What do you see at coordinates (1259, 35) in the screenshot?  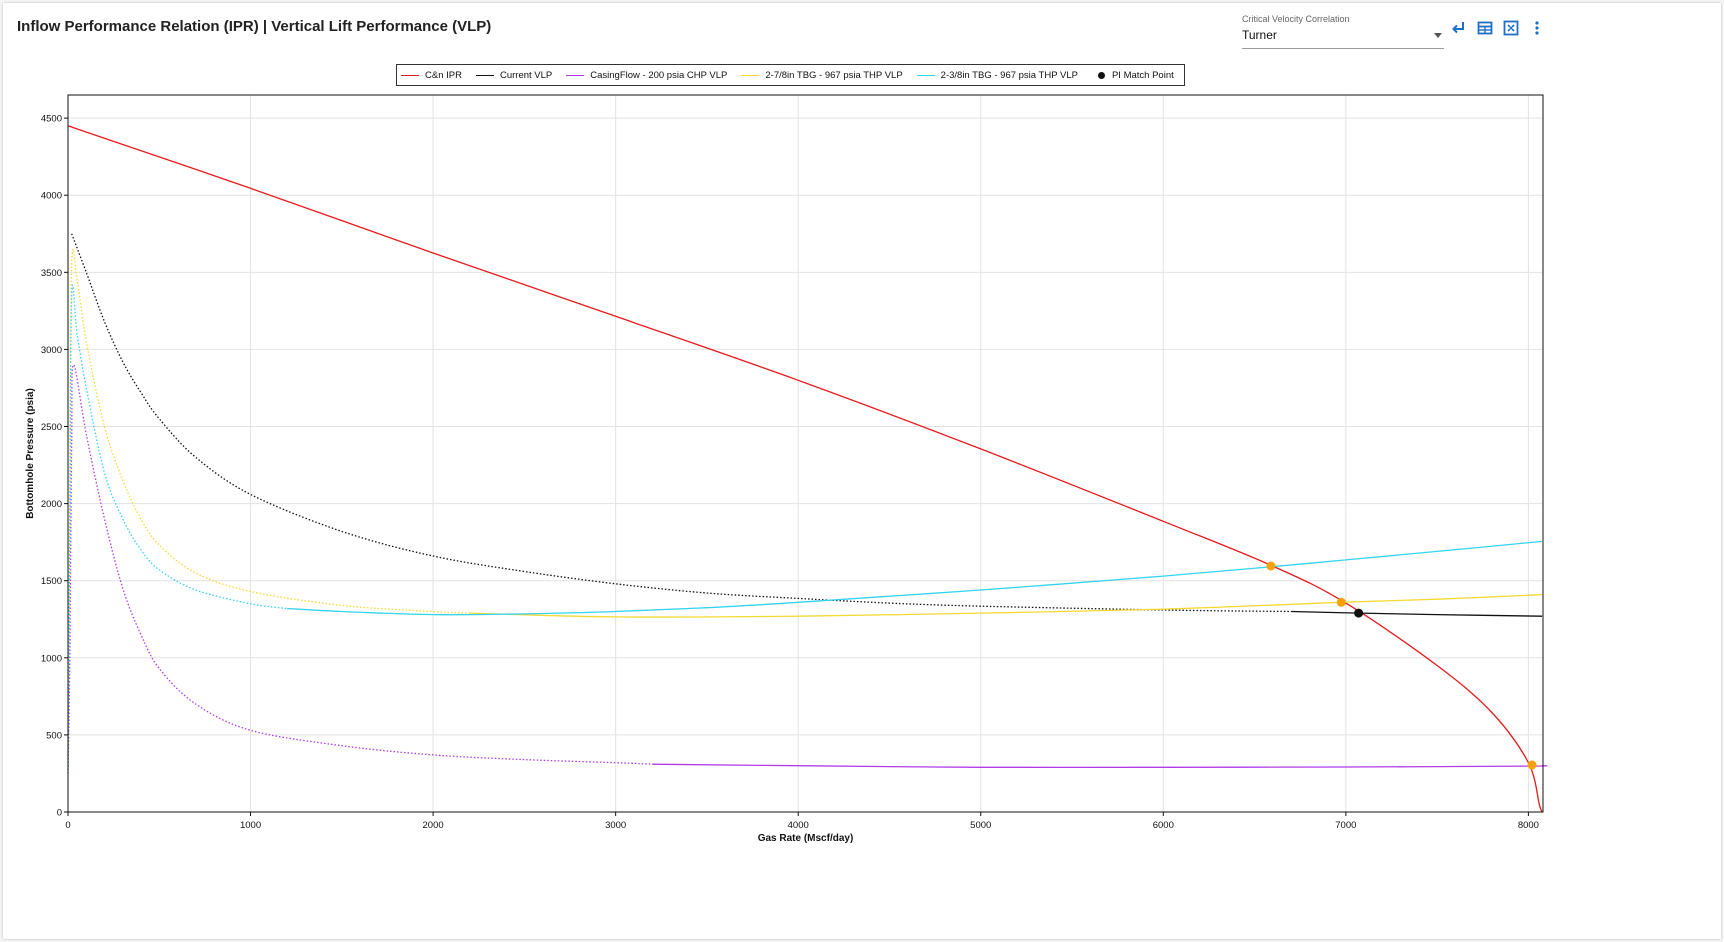 I see `select-value: Turner` at bounding box center [1259, 35].